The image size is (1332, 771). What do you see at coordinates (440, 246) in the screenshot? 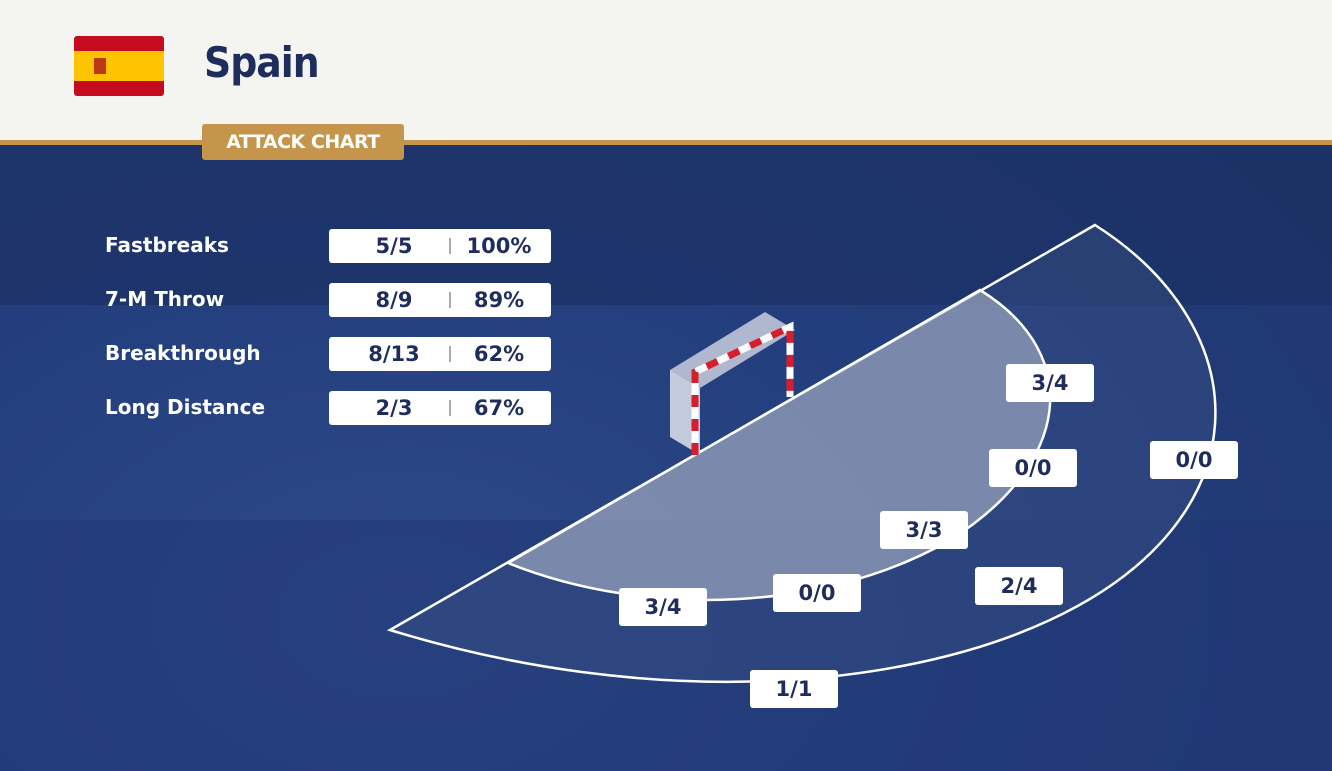
I see `stat-box: 5/5 100%` at bounding box center [440, 246].